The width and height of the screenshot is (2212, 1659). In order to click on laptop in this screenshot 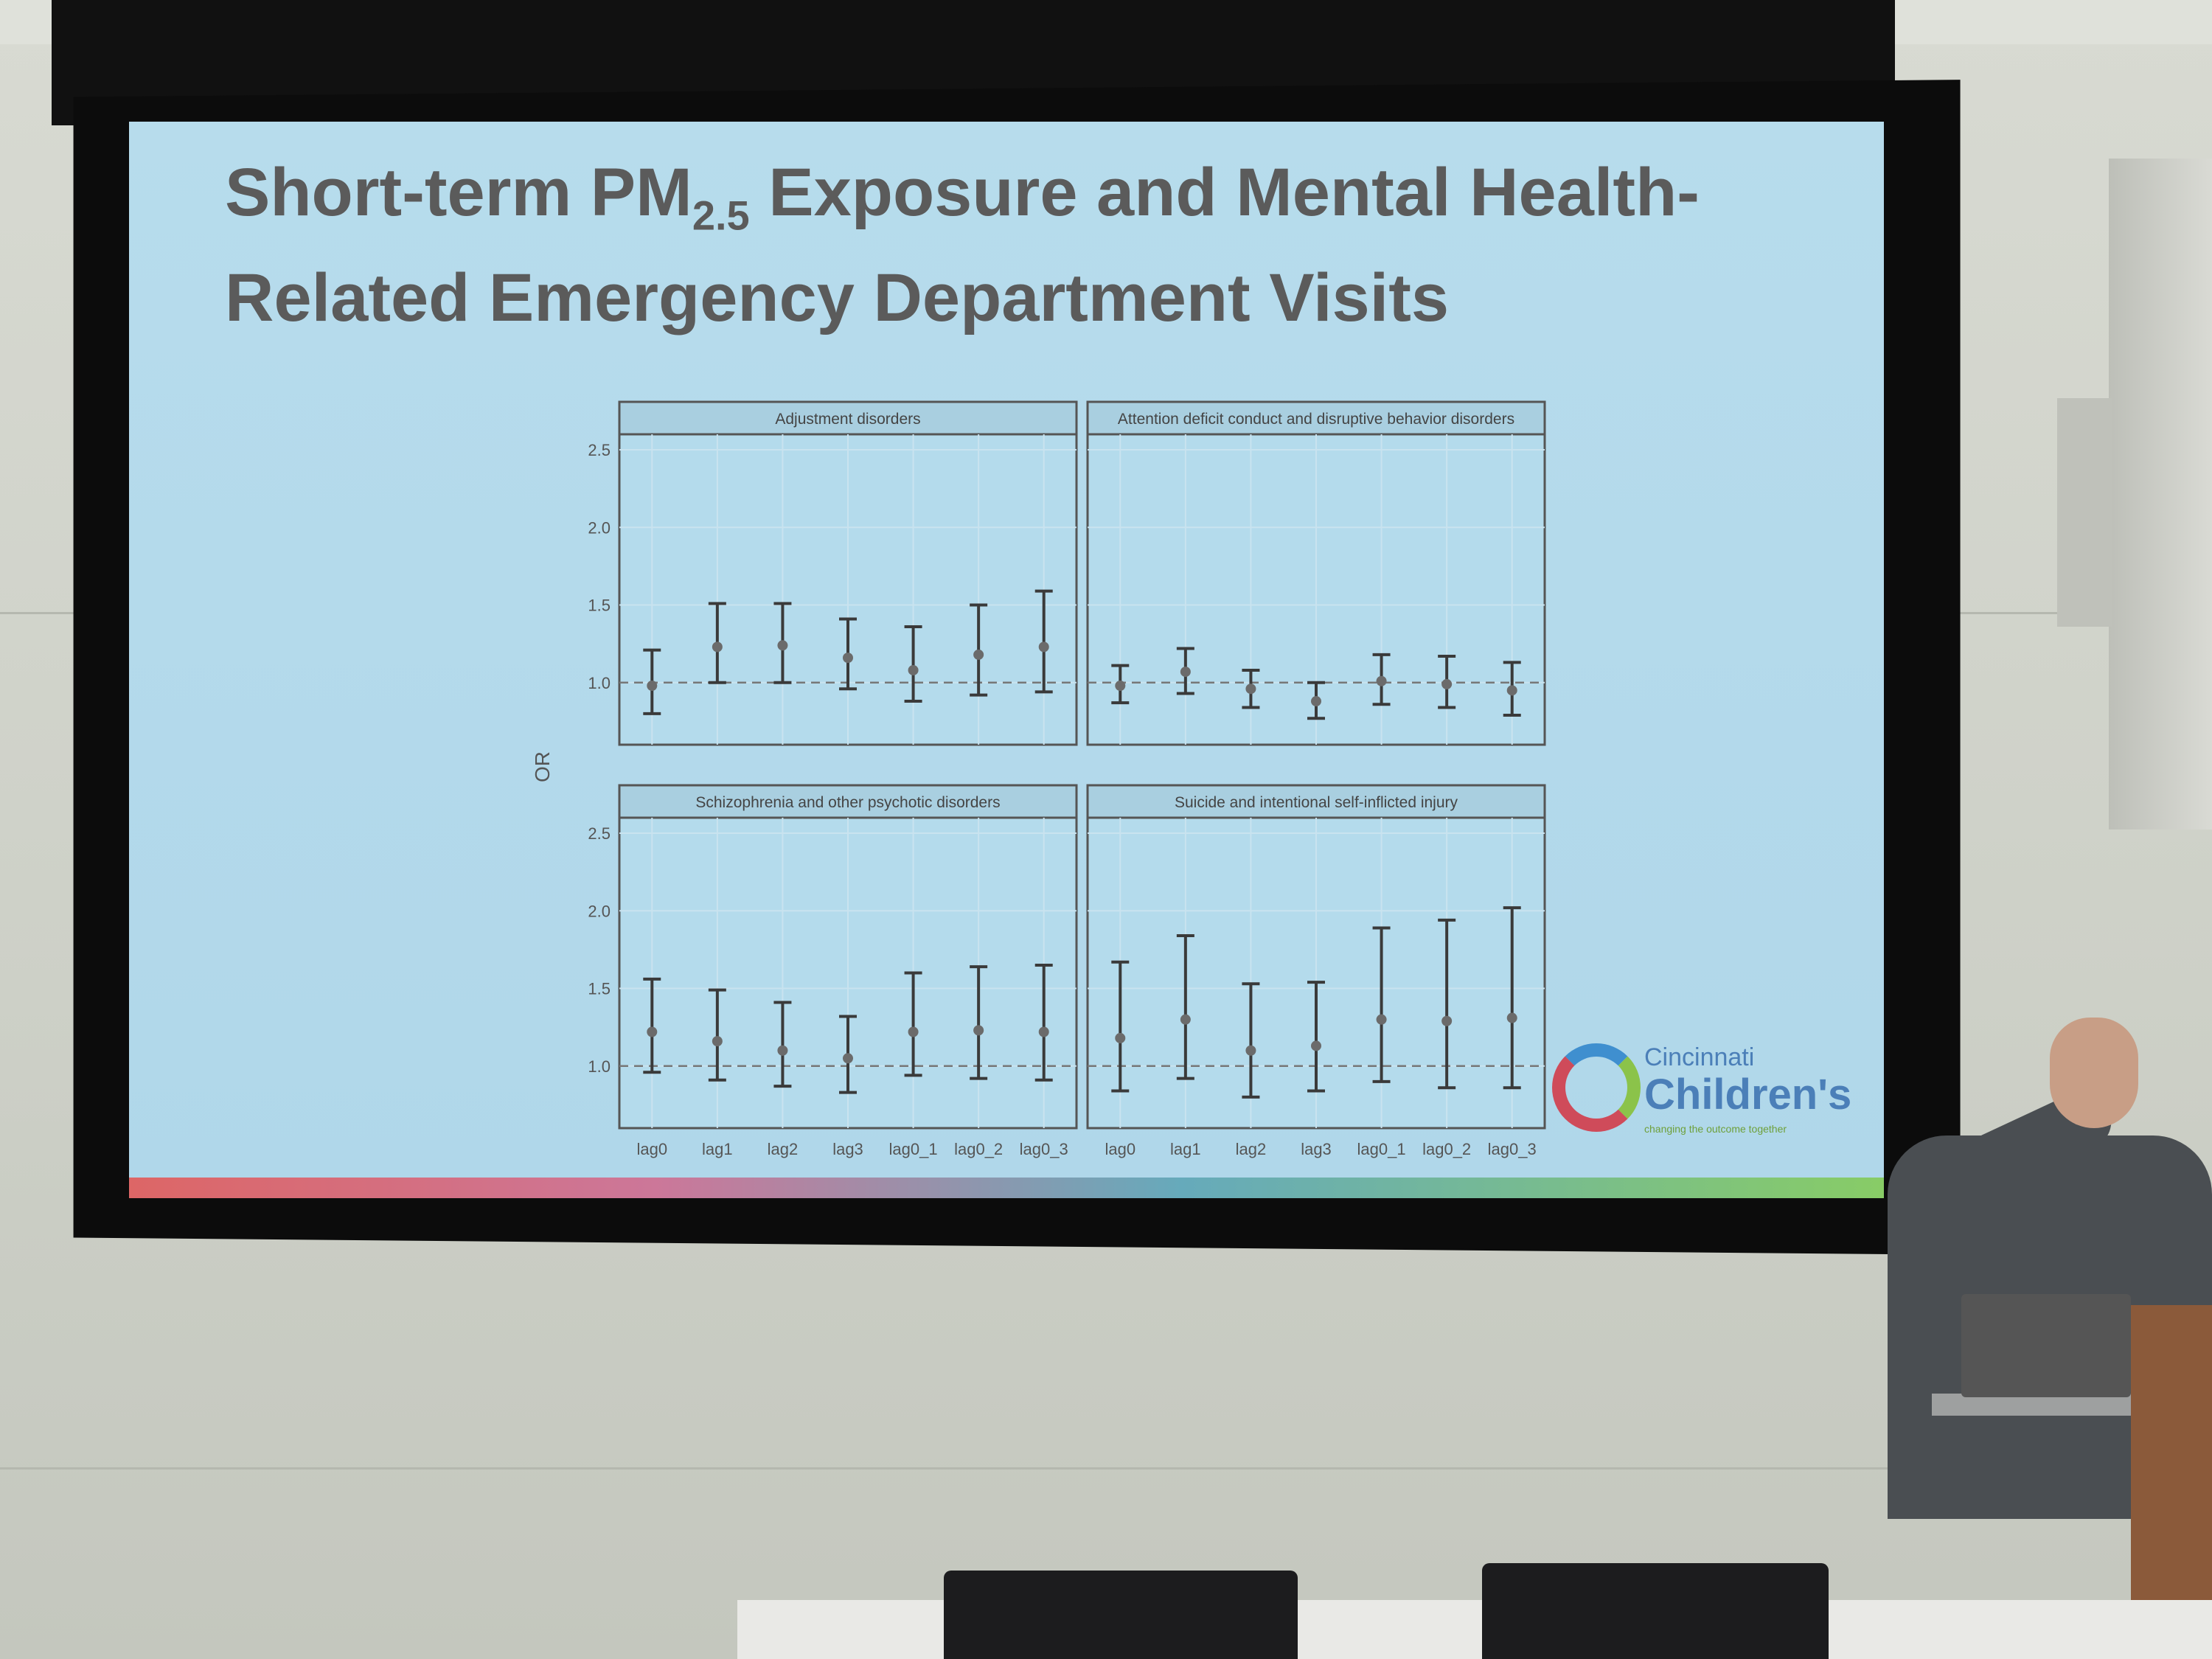, I will do `click(2046, 1345)`.